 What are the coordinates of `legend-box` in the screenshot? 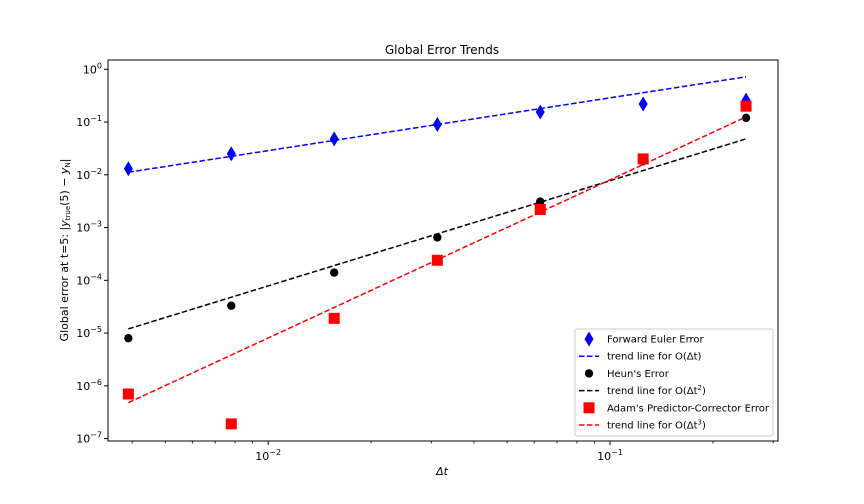 It's located at (674, 382).